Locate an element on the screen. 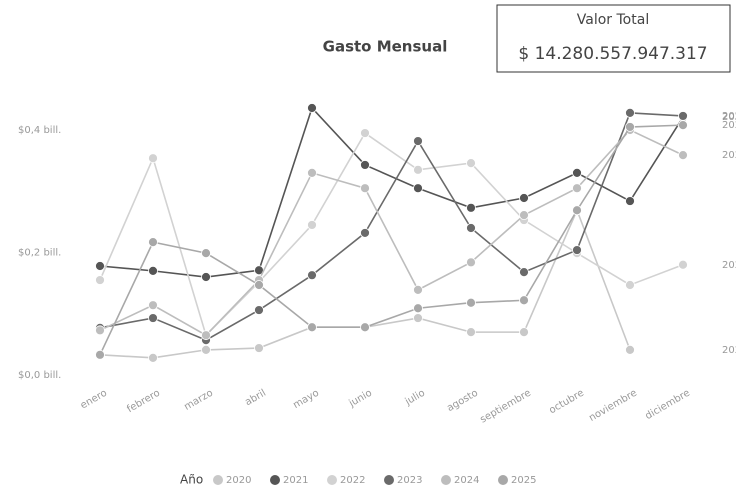  x-tick-label: julio is located at coordinates (415, 398).